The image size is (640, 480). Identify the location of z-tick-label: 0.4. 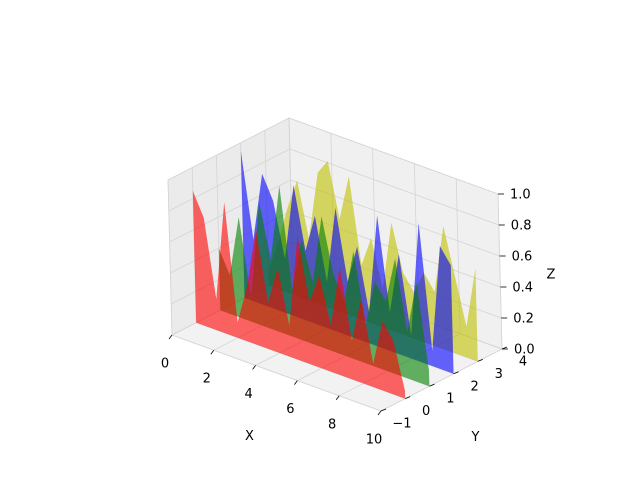
(522, 288).